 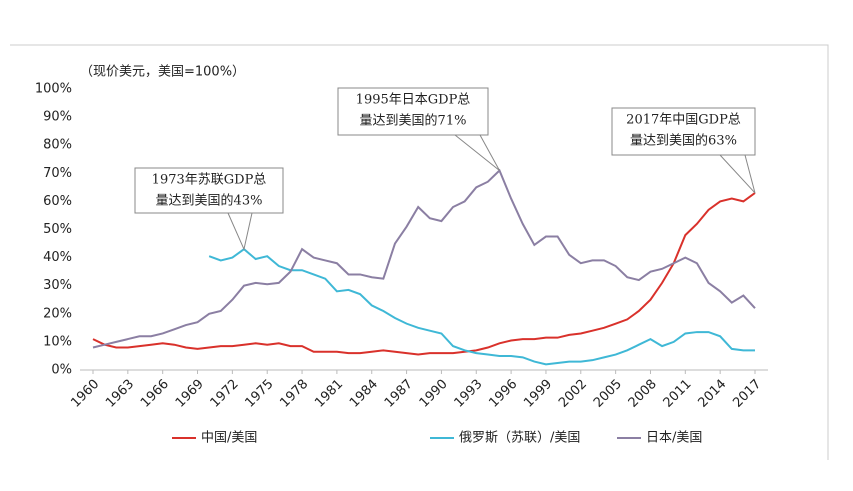 I want to click on axis-label: （现价美元，美国=100%）, so click(x=162, y=72).